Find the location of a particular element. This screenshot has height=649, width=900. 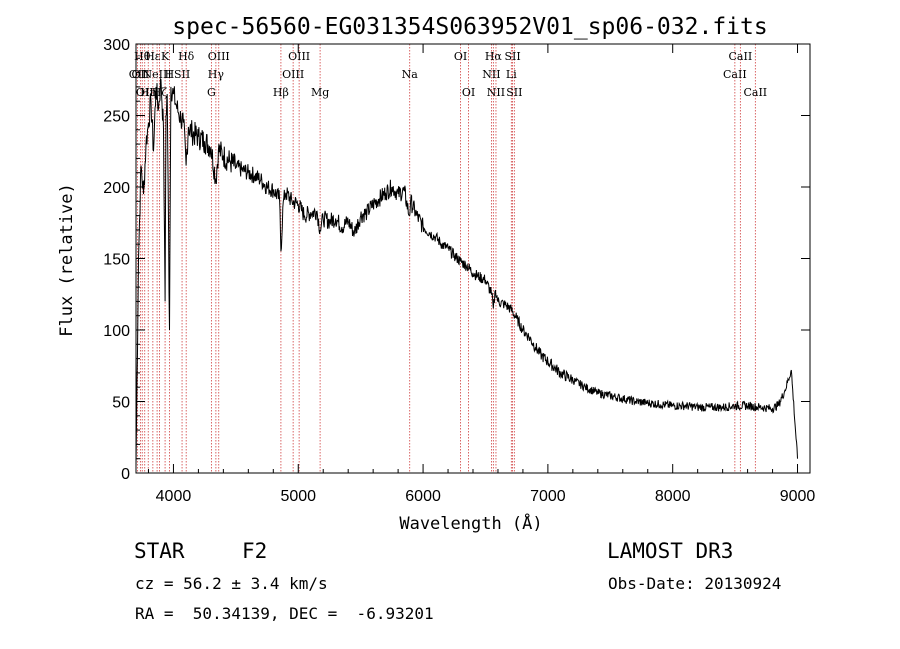

survey-label: LAMOST DR3 is located at coordinates (670, 551).